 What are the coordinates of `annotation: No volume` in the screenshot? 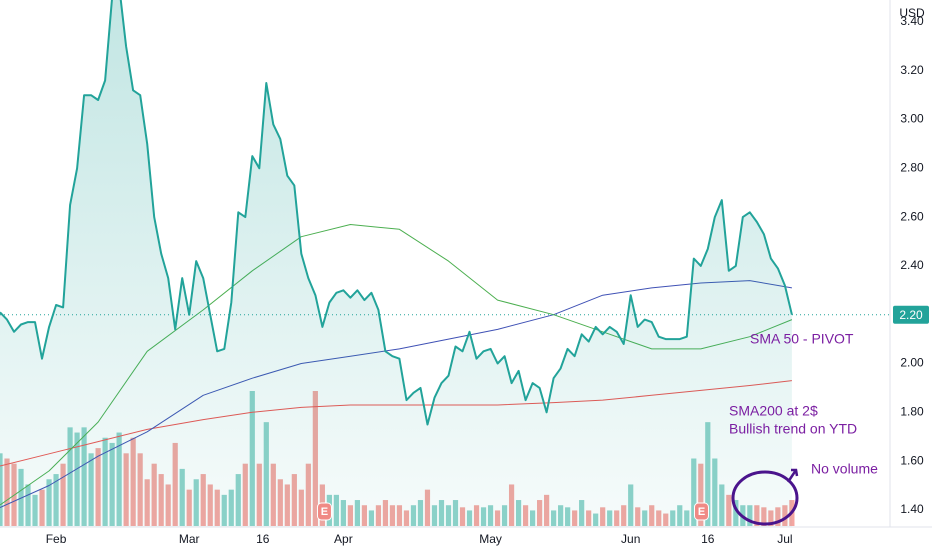 It's located at (844, 469).